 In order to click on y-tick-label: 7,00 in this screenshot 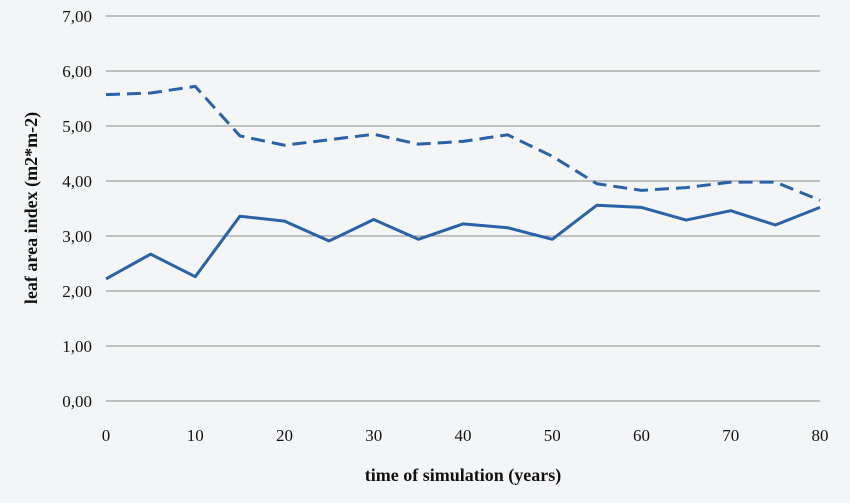, I will do `click(77, 16)`.